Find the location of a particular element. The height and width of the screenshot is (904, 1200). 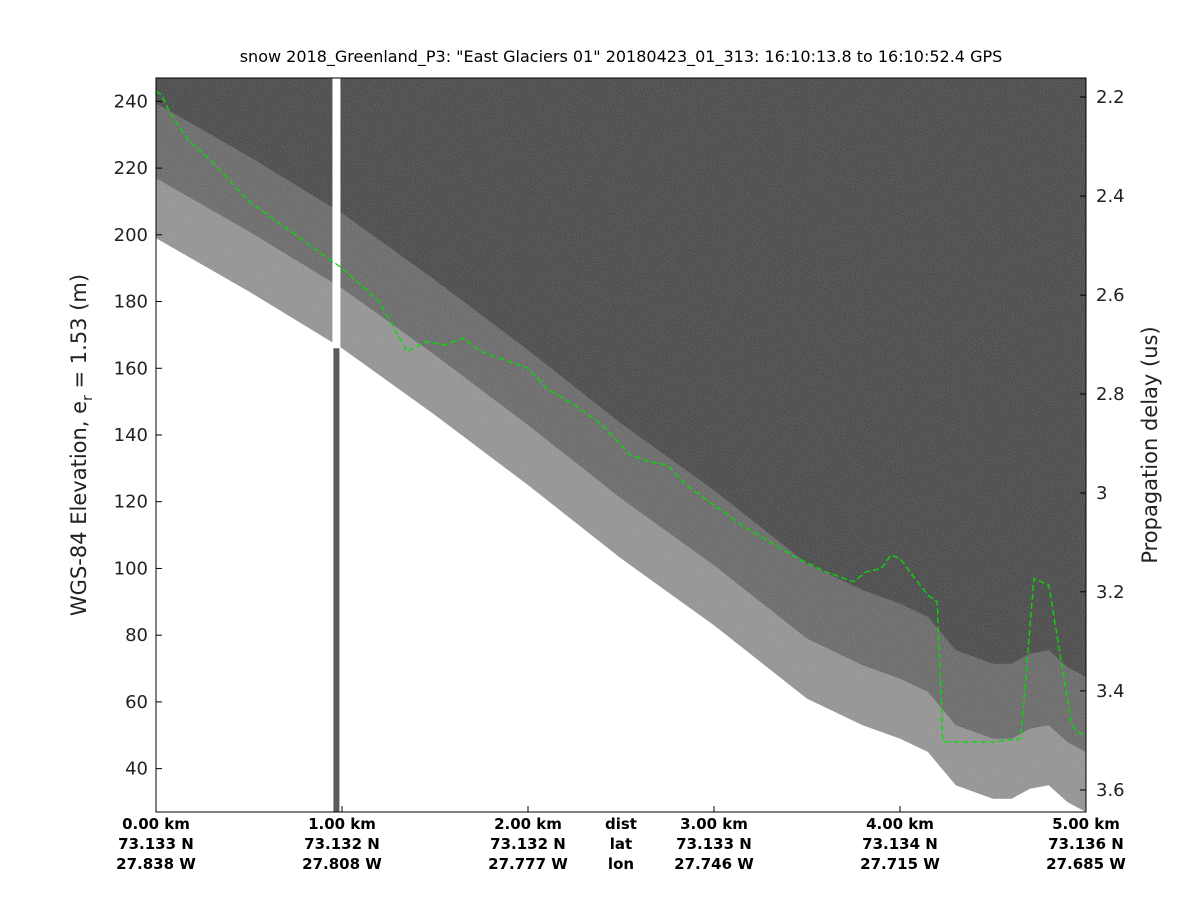

left-axis-ticks: 40 60 80 100 120 140 160 180 200 220 240 is located at coordinates (138, 435).